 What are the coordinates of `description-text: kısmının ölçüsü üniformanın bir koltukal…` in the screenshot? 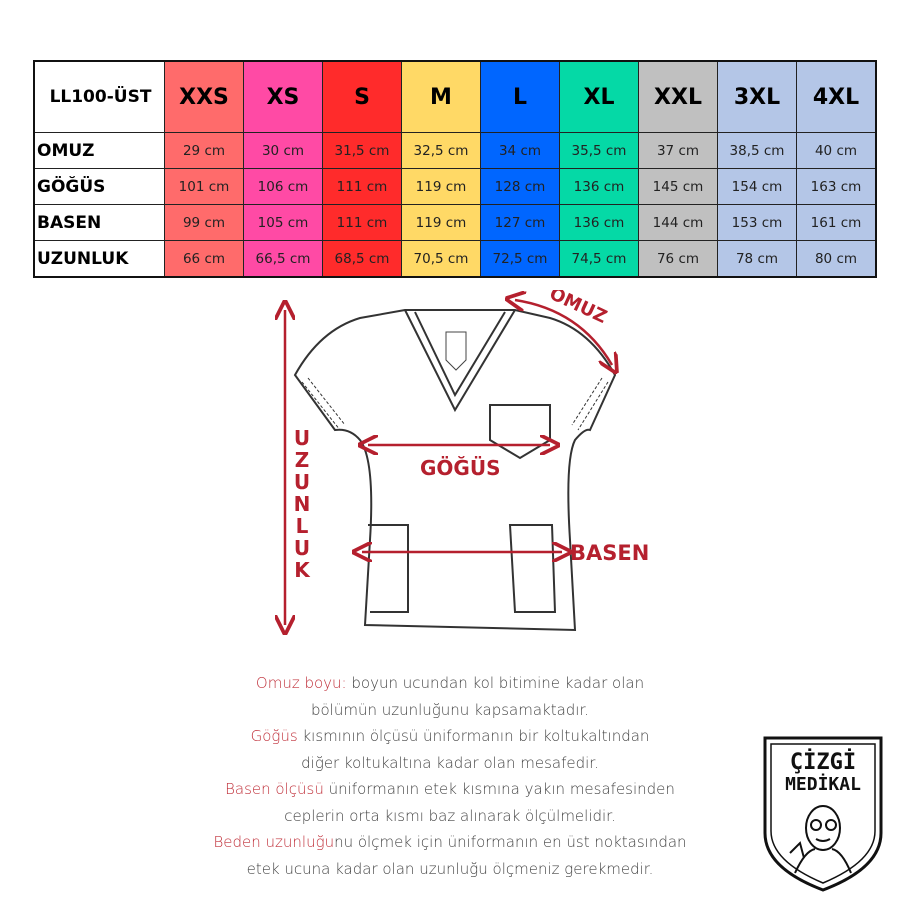 It's located at (473, 736).